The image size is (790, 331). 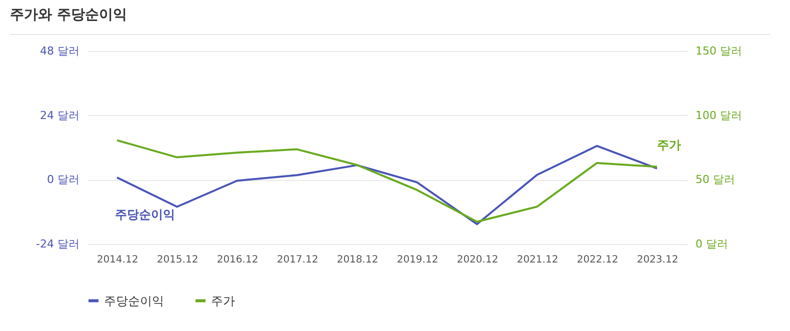 What do you see at coordinates (134, 301) in the screenshot?
I see `legend-label: 주당순이익` at bounding box center [134, 301].